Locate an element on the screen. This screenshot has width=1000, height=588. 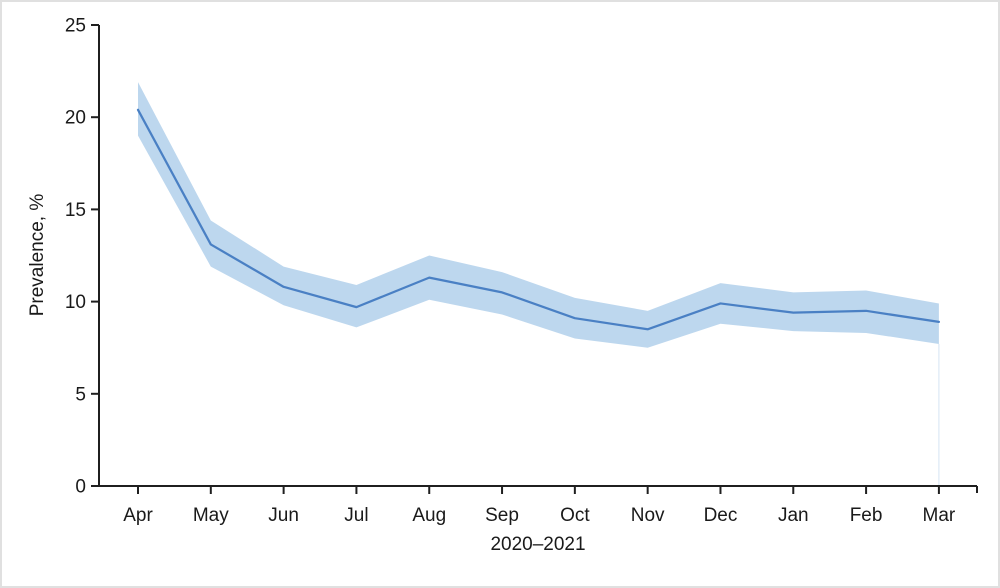
y-axis-title: Prevalence, % is located at coordinates (37, 255).